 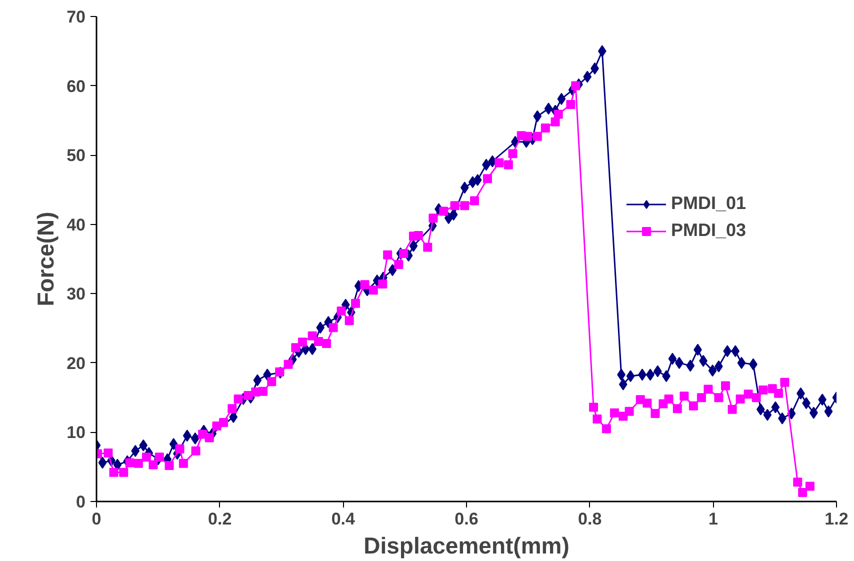 I want to click on legend-label: PMDI_03, so click(x=708, y=230).